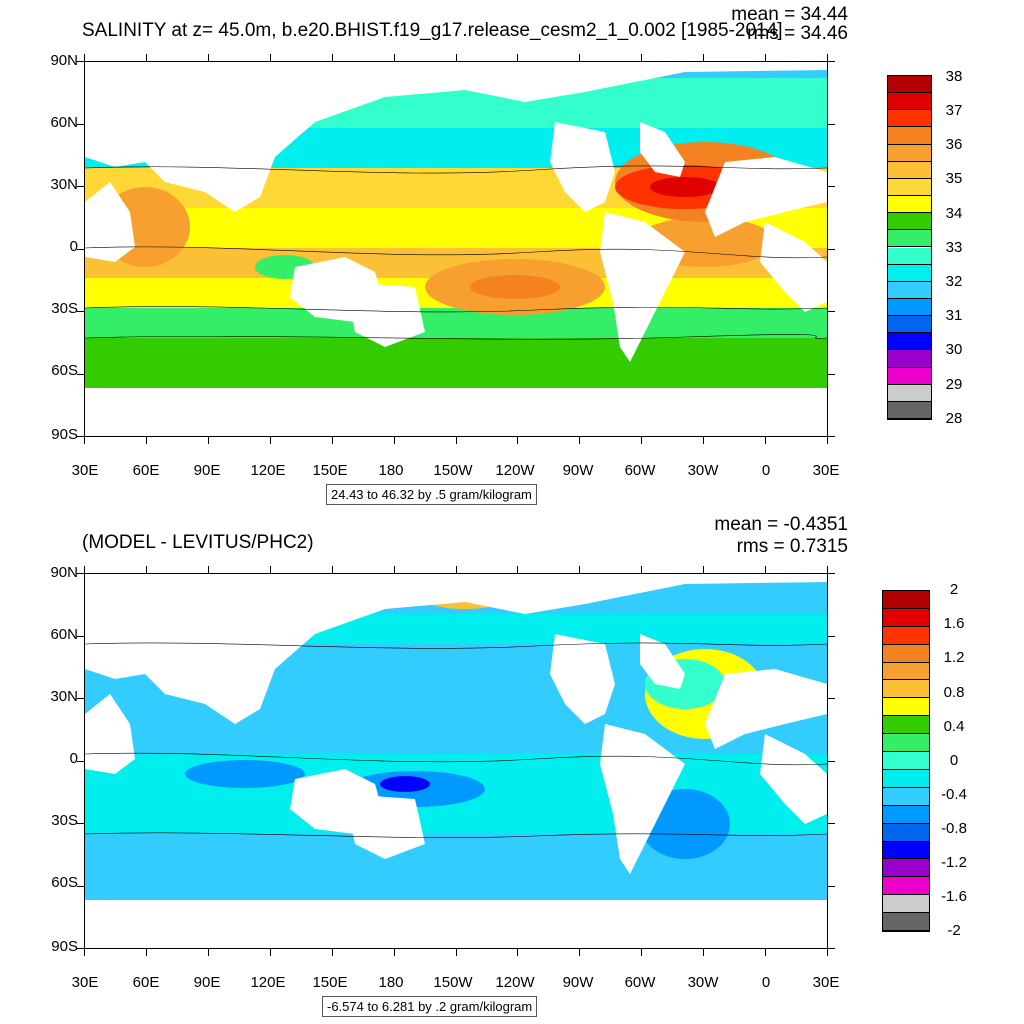 This screenshot has height=1024, width=1024. Describe the element at coordinates (954, 144) in the screenshot. I see `colorbar-label: 36` at that location.